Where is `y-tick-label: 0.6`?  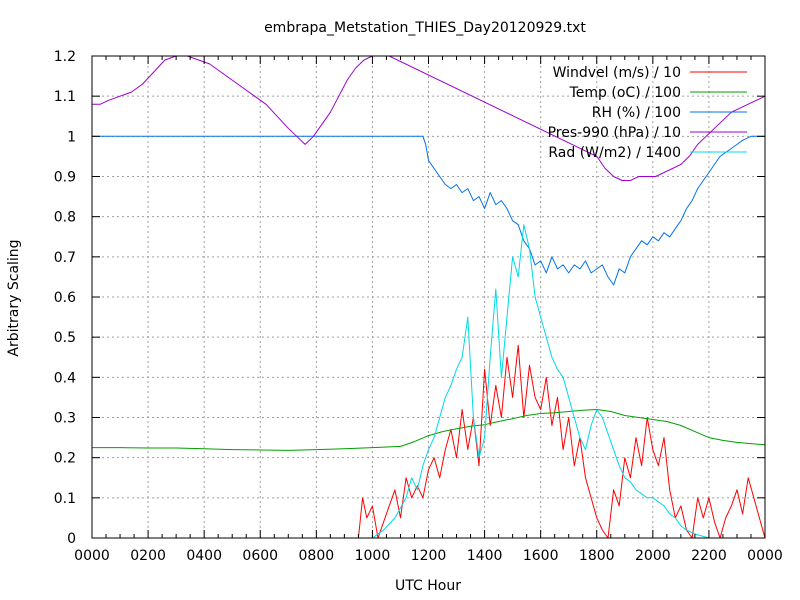
y-tick-label: 0.6 is located at coordinates (65, 298).